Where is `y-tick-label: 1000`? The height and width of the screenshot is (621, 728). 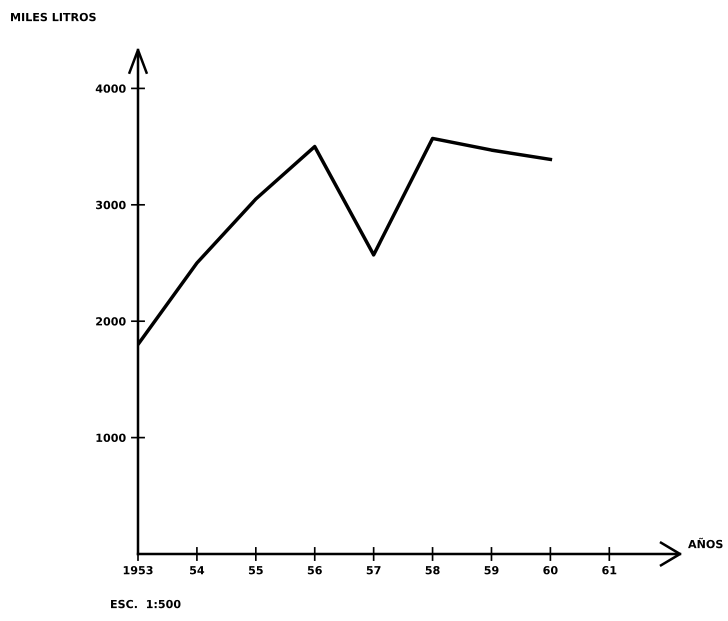 y-tick-label: 1000 is located at coordinates (111, 438).